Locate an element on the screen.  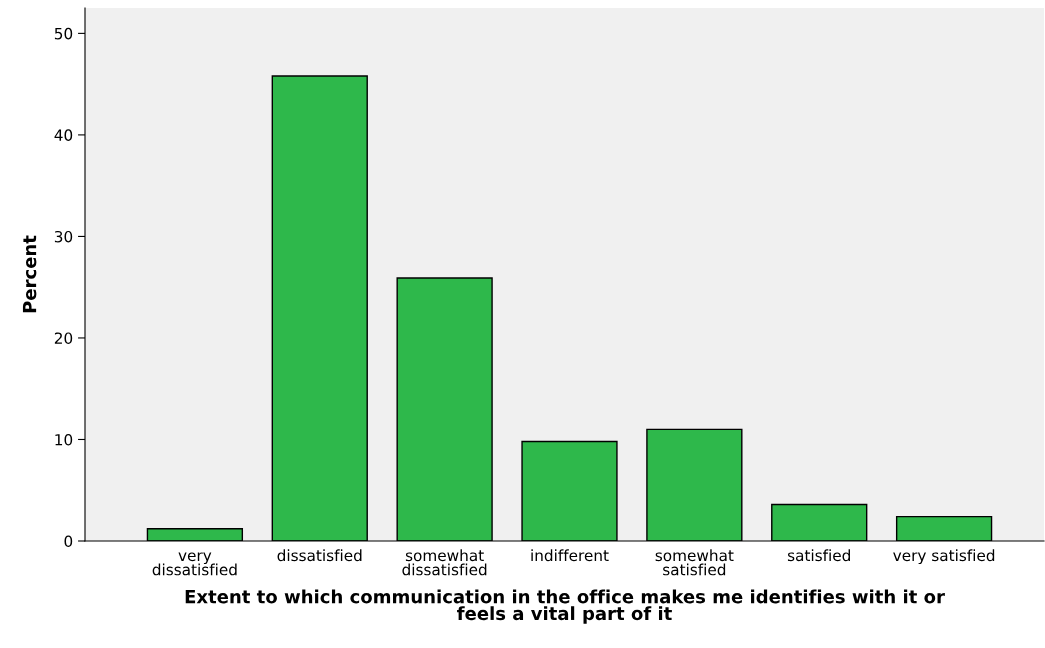
x-tick-label: indifferent is located at coordinates (570, 555).